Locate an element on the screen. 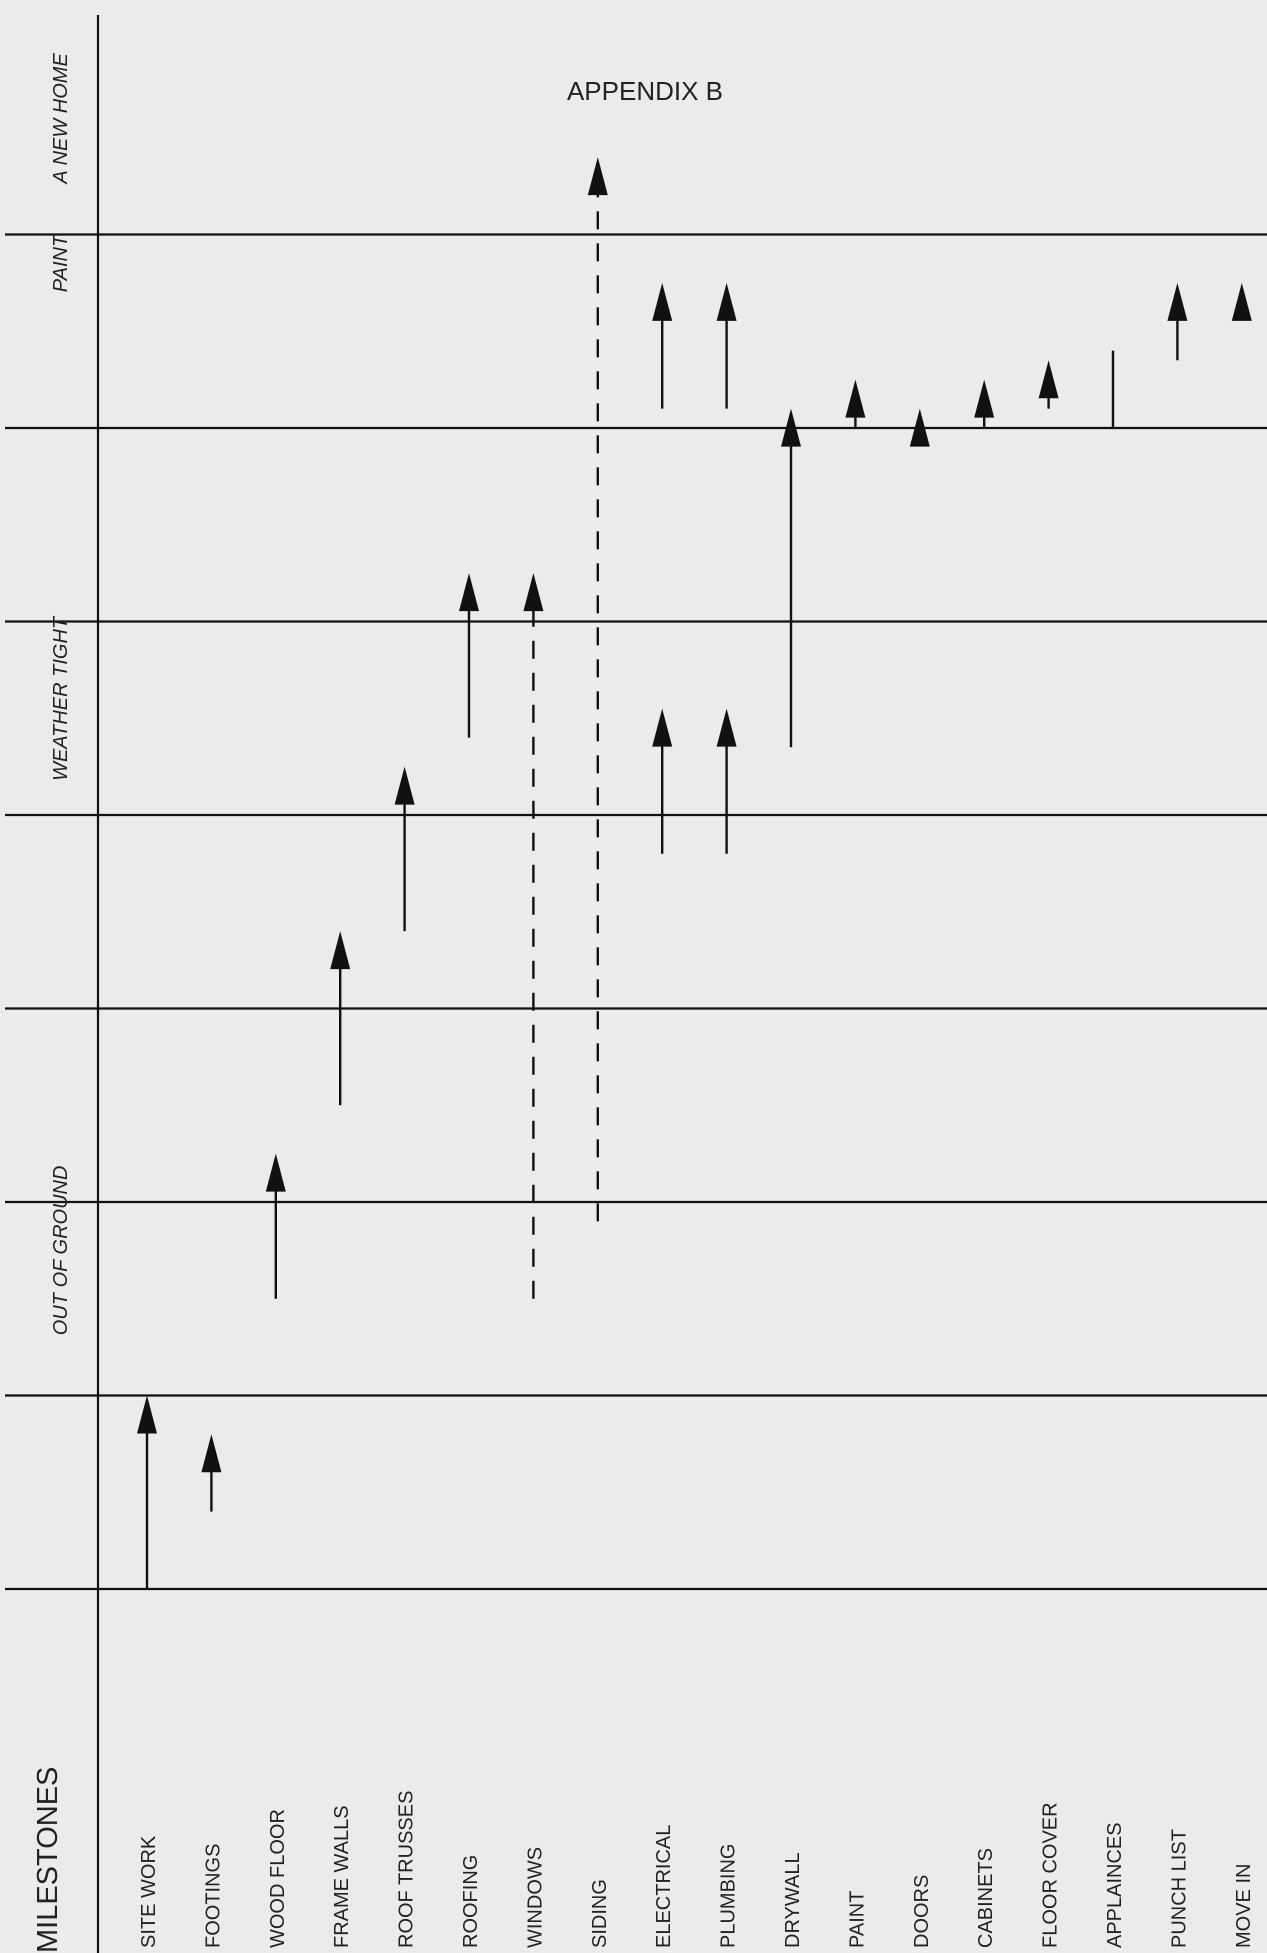 The height and width of the screenshot is (1953, 1267). milestone-label: WEATHER TIGHT is located at coordinates (61, 698).